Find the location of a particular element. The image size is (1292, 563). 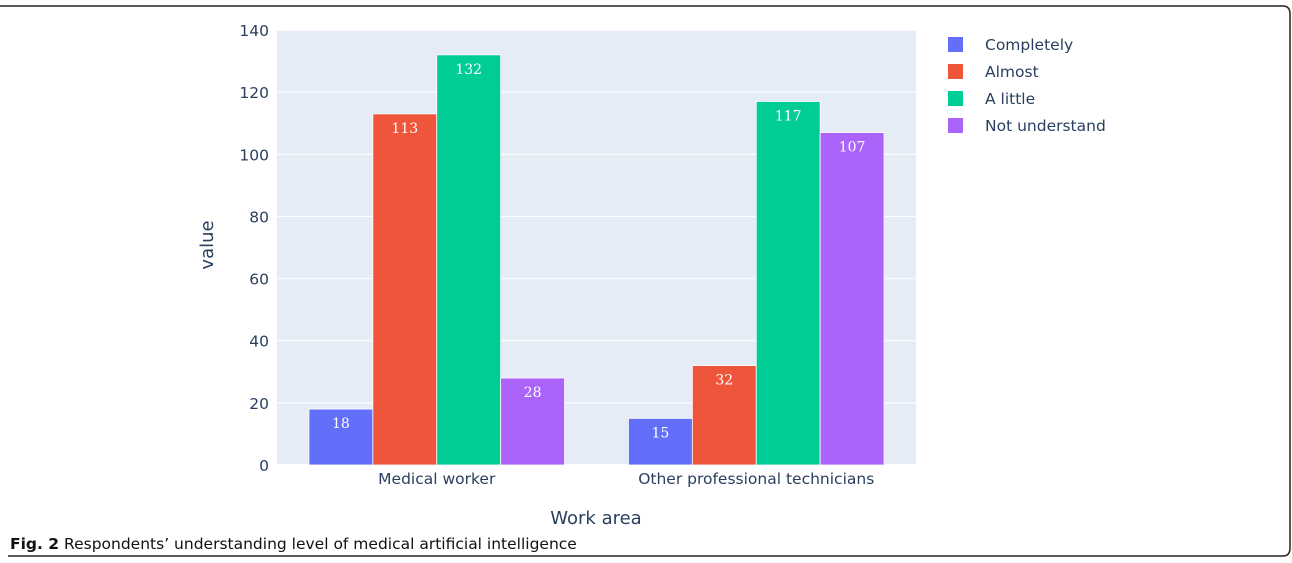

bar-value-label: 132 is located at coordinates (468, 70).